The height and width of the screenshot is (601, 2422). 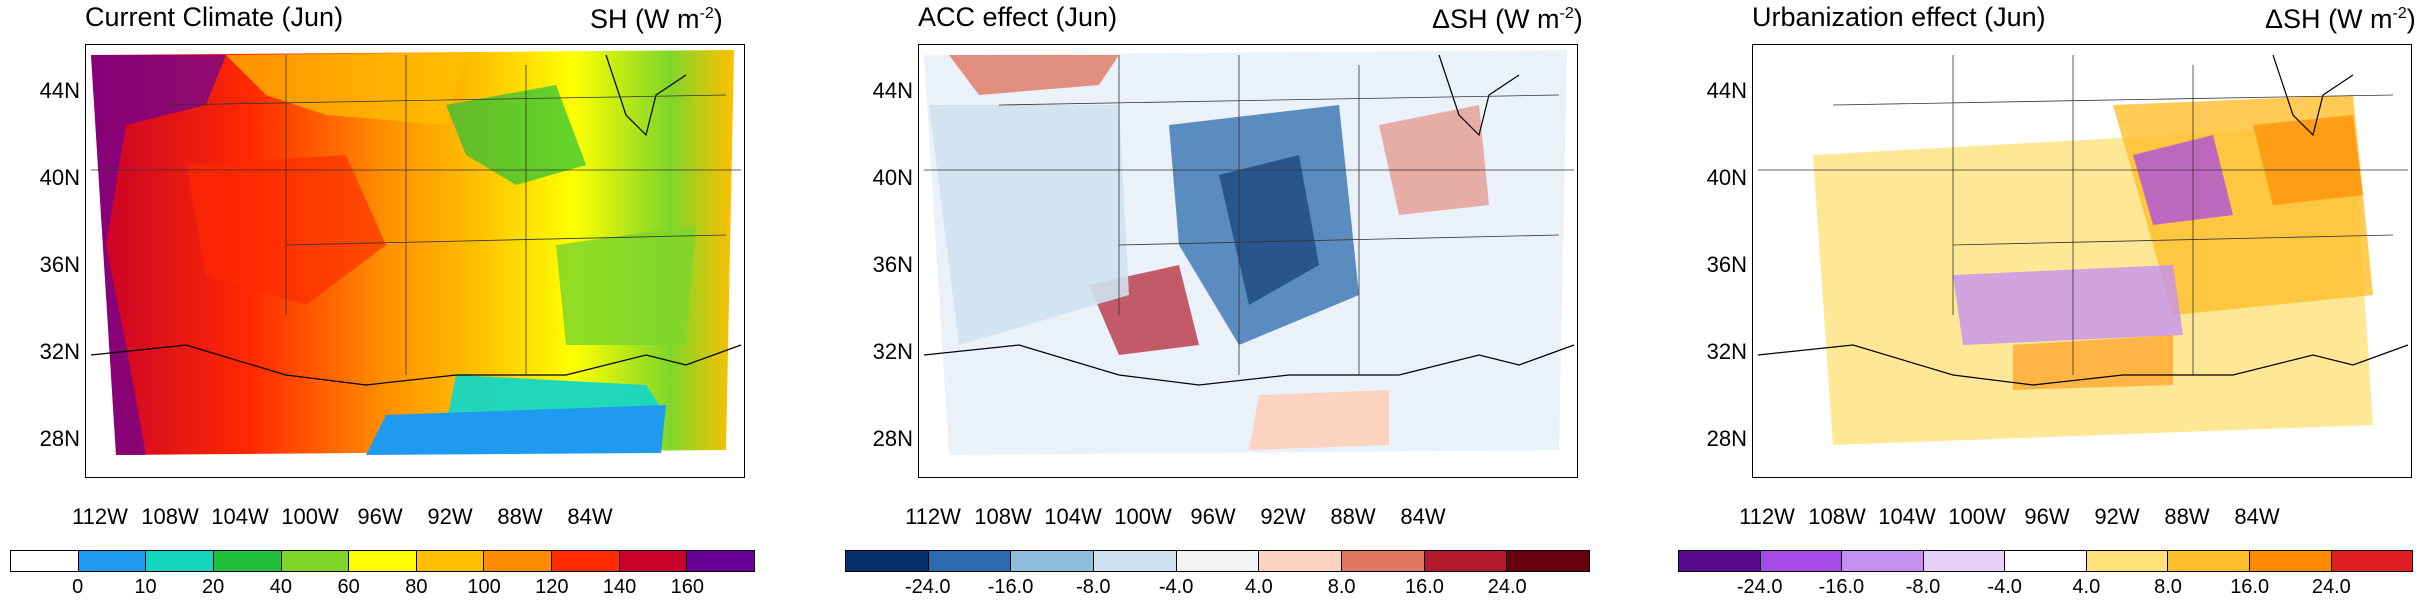 I want to click on colorbar-label: 20, so click(x=213, y=587).